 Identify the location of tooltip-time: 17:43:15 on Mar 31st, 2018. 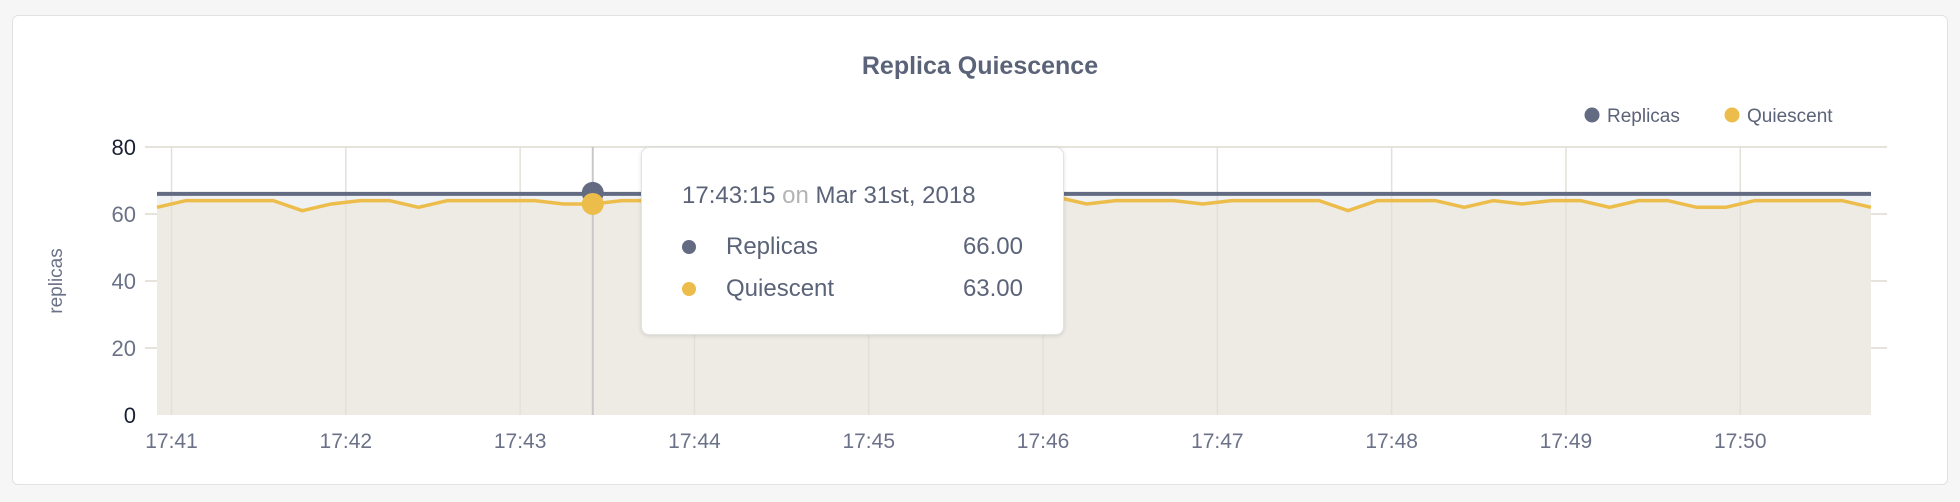
(852, 196).